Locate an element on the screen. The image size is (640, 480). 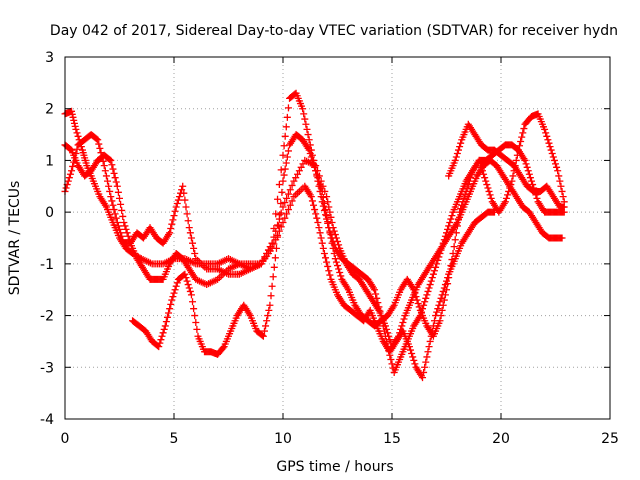
y-tick-labels: -4 -3 -2 -1 0 1 2 3 is located at coordinates (47, 239).